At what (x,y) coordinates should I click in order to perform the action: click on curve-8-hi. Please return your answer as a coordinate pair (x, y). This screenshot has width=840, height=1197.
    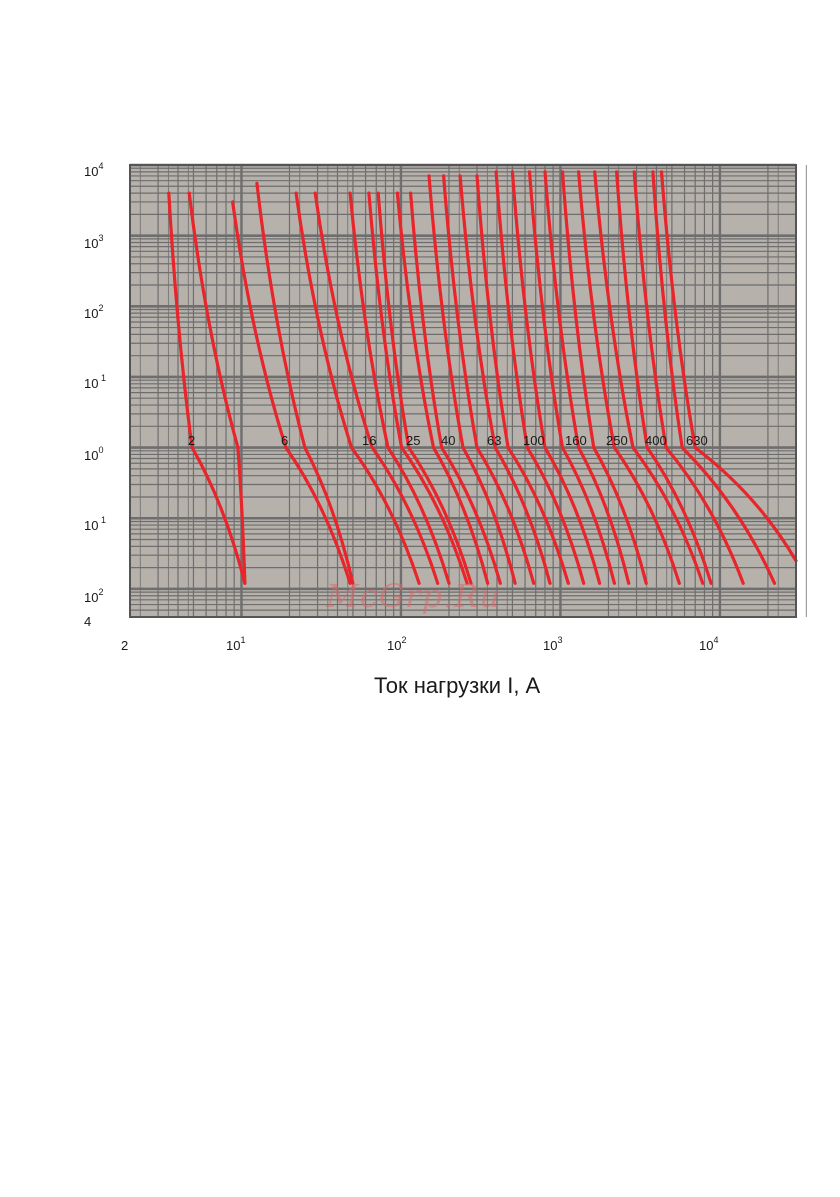
    Looking at the image, I should click on (540, 377).